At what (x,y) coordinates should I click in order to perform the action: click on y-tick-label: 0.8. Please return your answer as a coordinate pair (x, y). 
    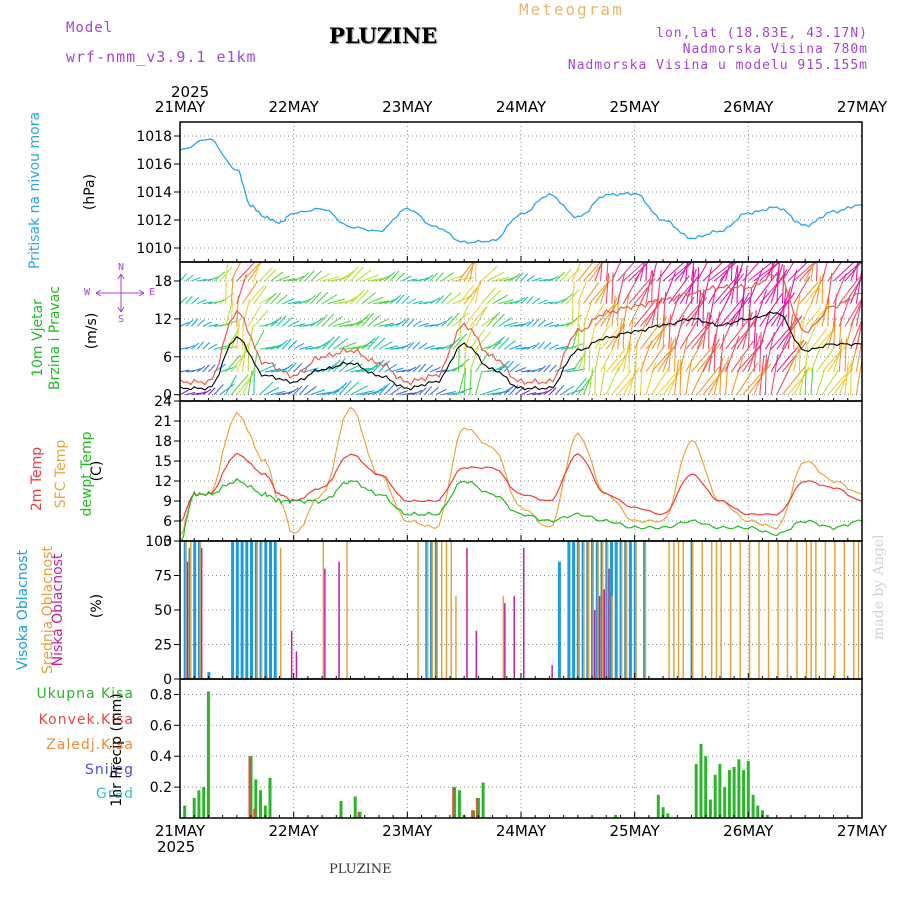
    Looking at the image, I should click on (161, 695).